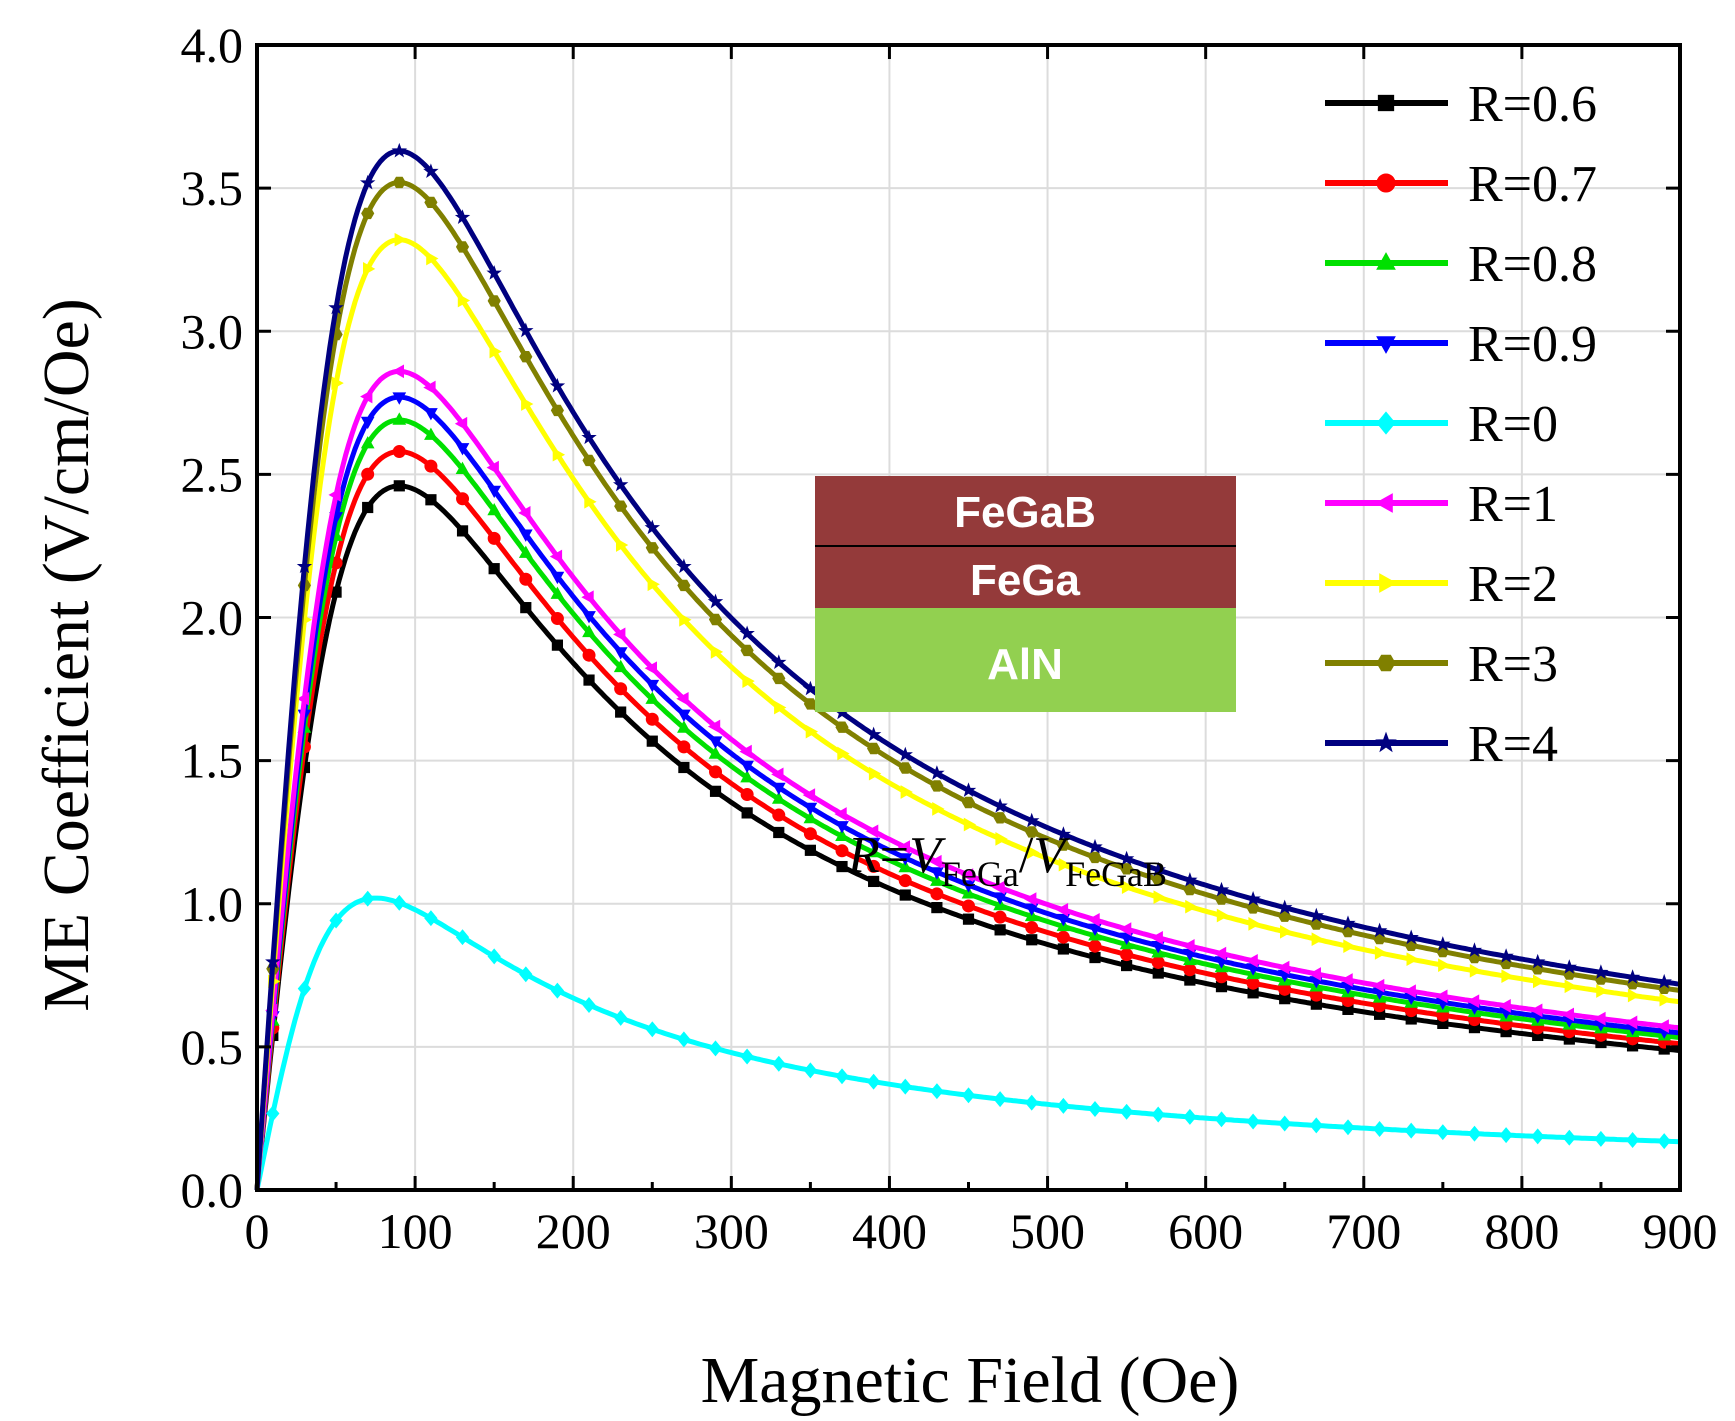 The height and width of the screenshot is (1421, 1735). What do you see at coordinates (212, 474) in the screenshot?
I see `y-tick-label: 2.5` at bounding box center [212, 474].